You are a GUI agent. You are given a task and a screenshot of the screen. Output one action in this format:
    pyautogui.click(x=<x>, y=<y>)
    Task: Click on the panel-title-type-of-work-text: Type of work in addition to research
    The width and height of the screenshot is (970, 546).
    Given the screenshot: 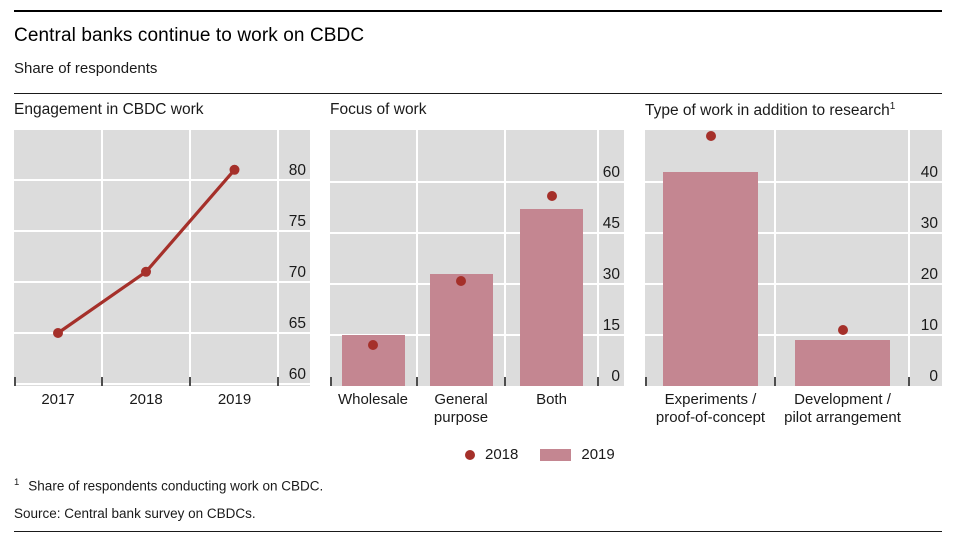 What is the action you would take?
    pyautogui.click(x=767, y=111)
    